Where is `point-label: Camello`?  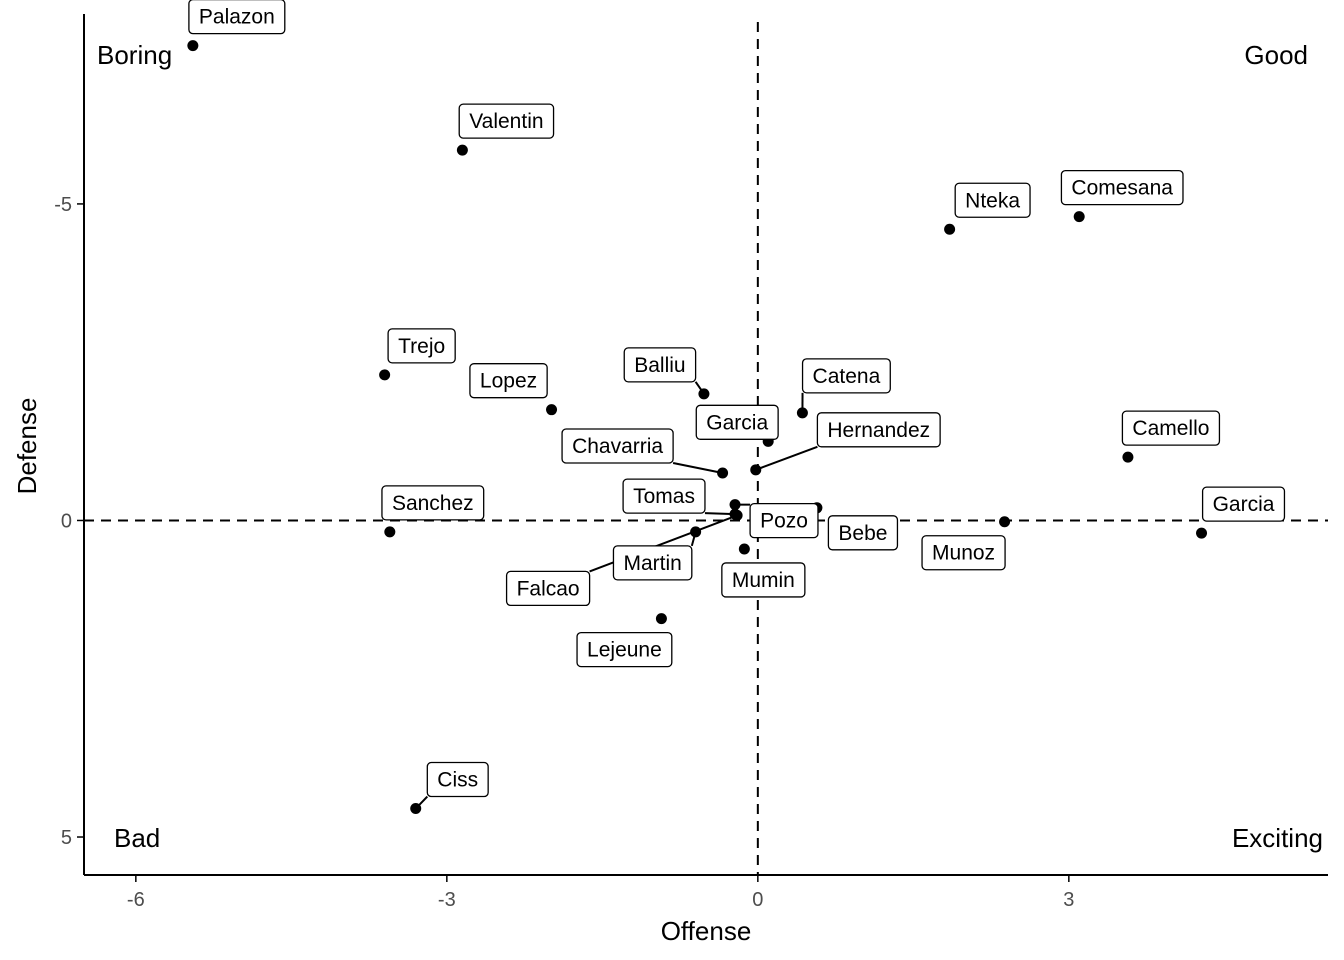
point-label: Camello is located at coordinates (1171, 428).